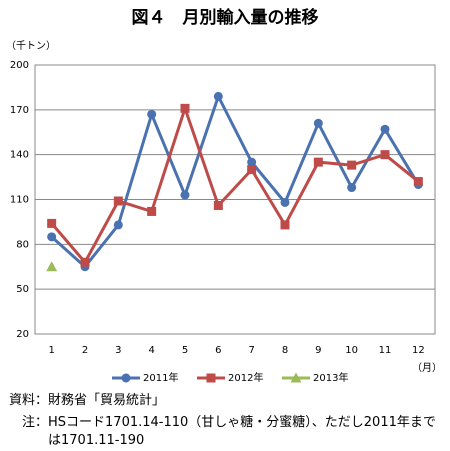 The height and width of the screenshot is (451, 450). I want to click on y-tick-label: 80, so click(22, 244).